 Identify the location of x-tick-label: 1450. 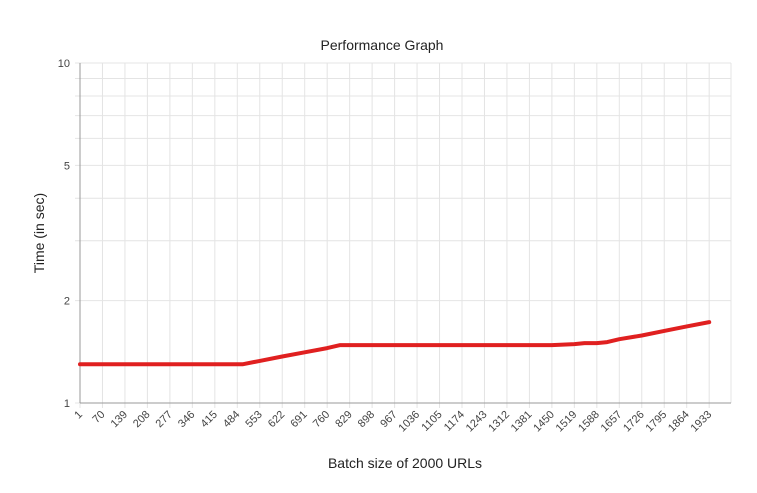
(544, 422).